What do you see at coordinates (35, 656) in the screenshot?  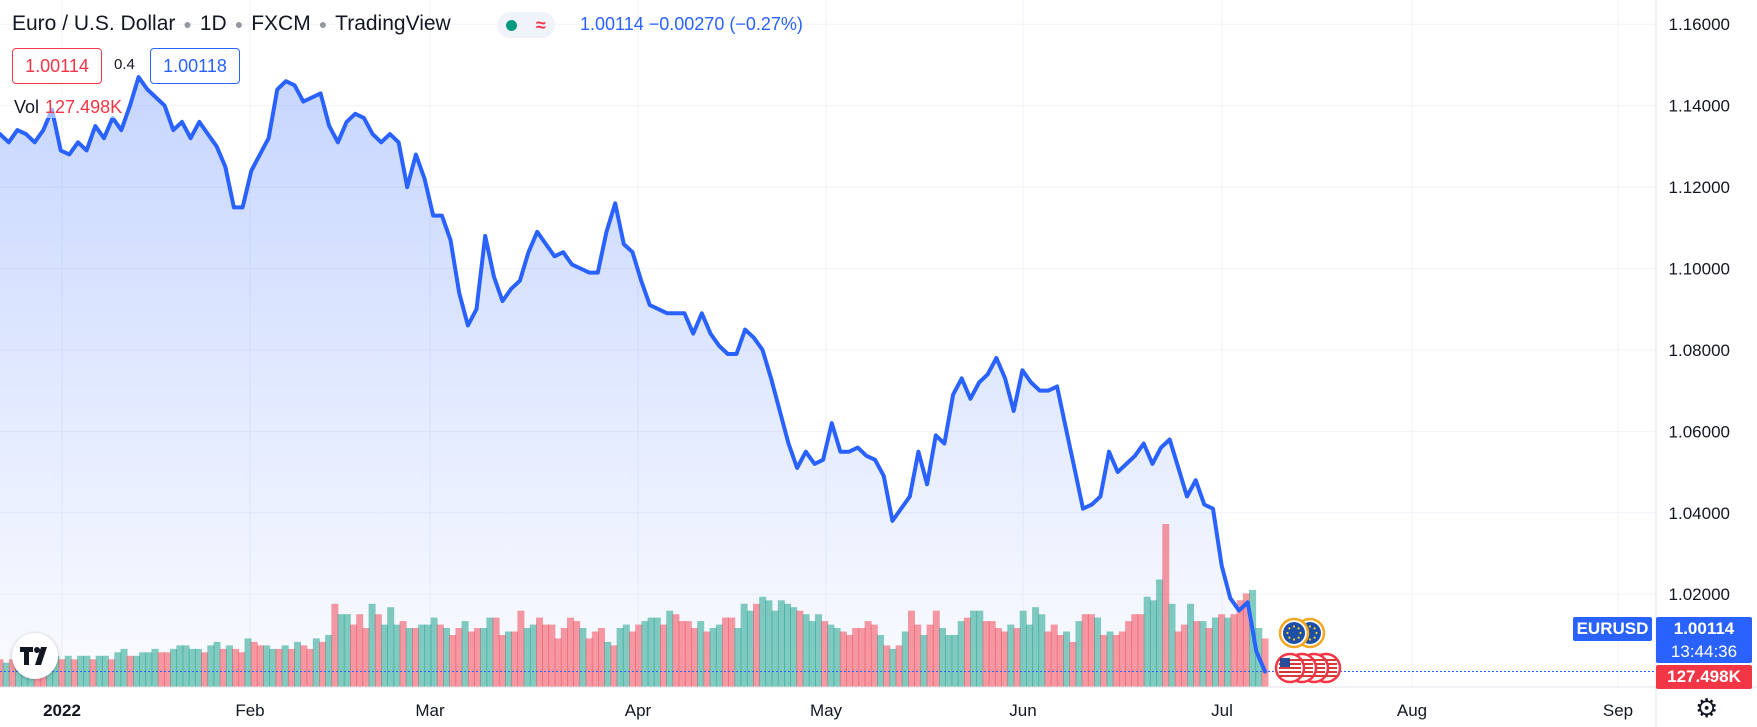 I see `tradingview-logo` at bounding box center [35, 656].